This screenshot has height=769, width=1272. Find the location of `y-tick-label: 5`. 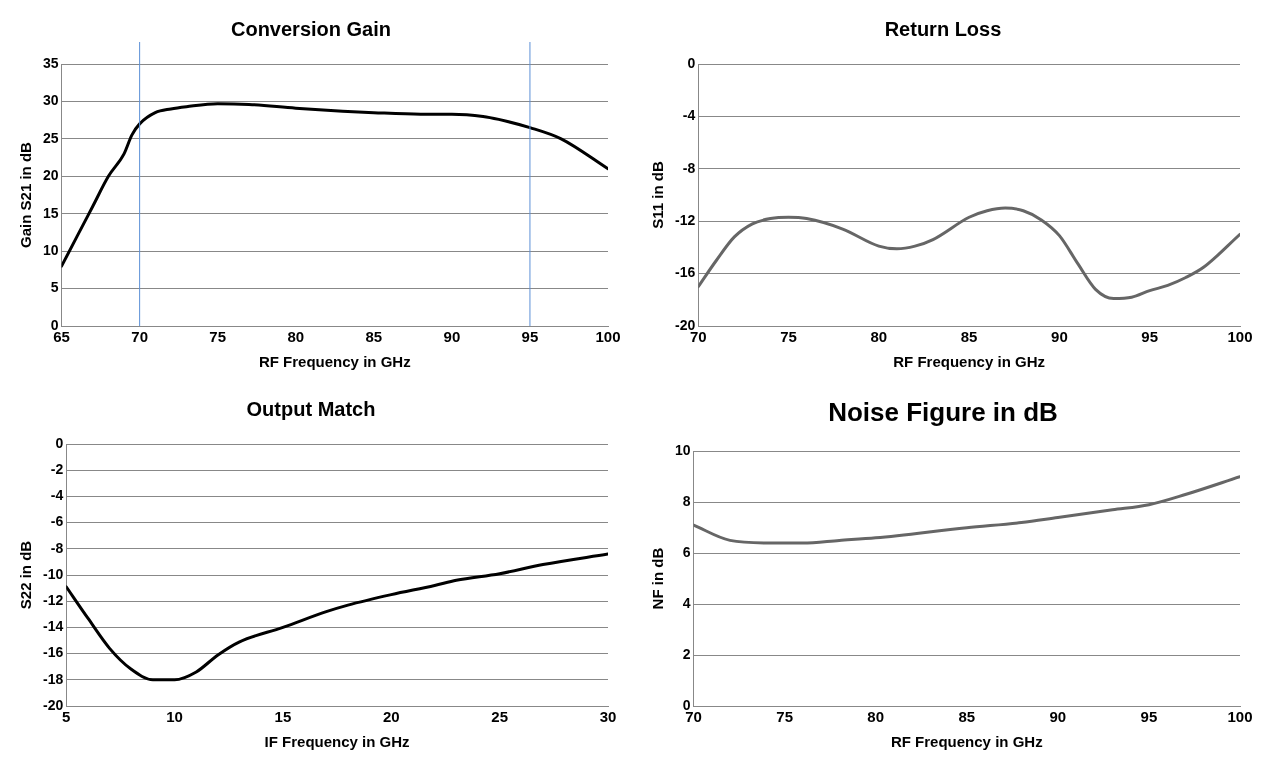

y-tick-label: 5 is located at coordinates (54, 287).